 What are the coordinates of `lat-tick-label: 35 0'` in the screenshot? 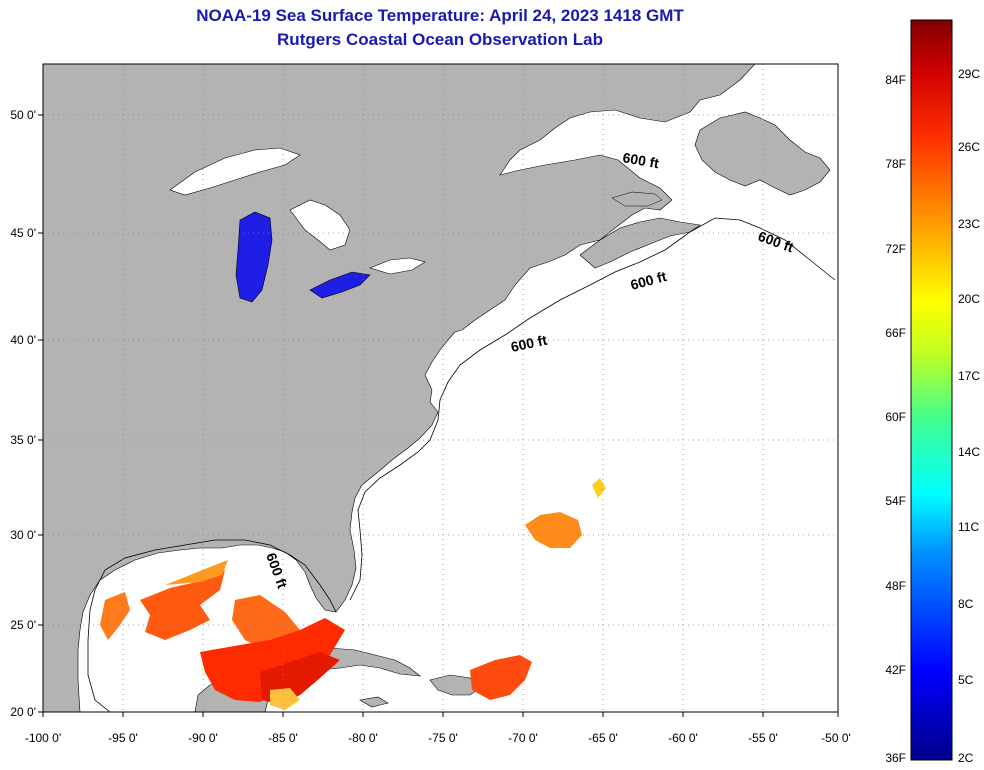 It's located at (23, 440).